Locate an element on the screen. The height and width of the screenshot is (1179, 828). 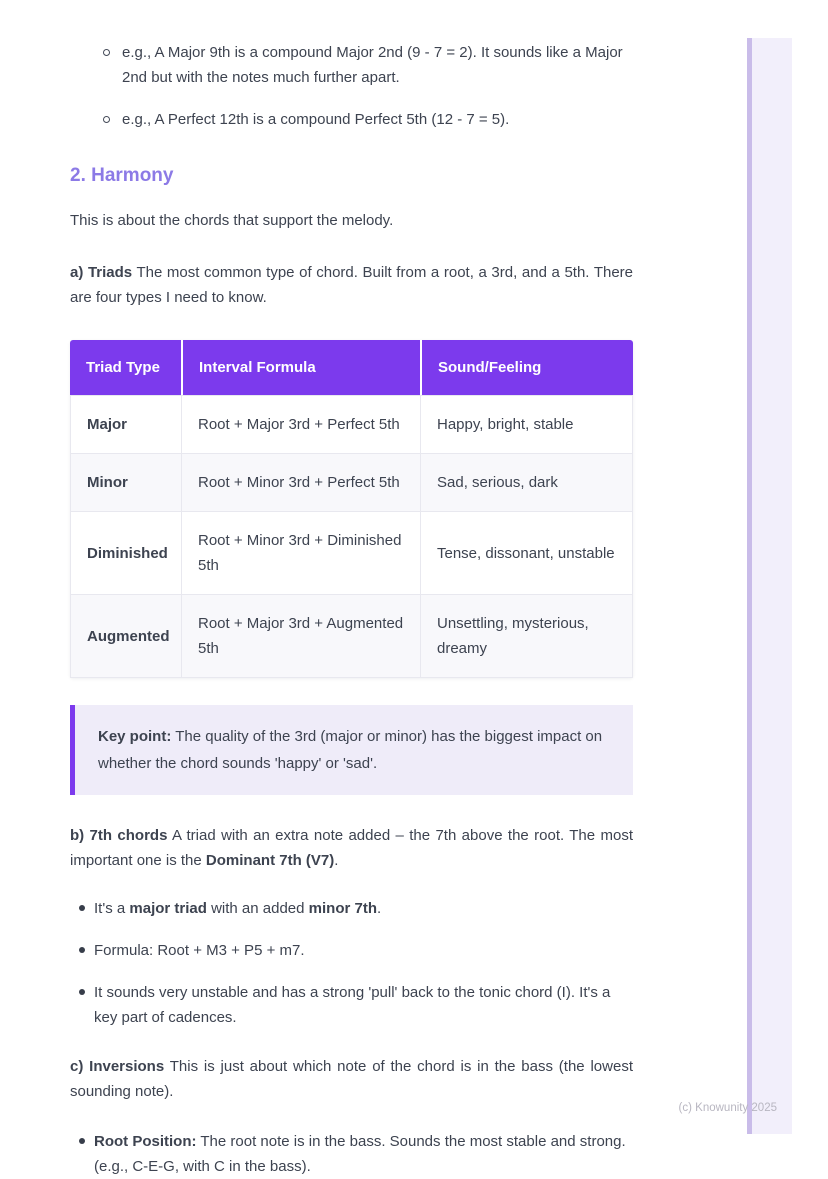
table-cell: Root + Minor 3rd + Perfect 5th is located at coordinates (300, 482).